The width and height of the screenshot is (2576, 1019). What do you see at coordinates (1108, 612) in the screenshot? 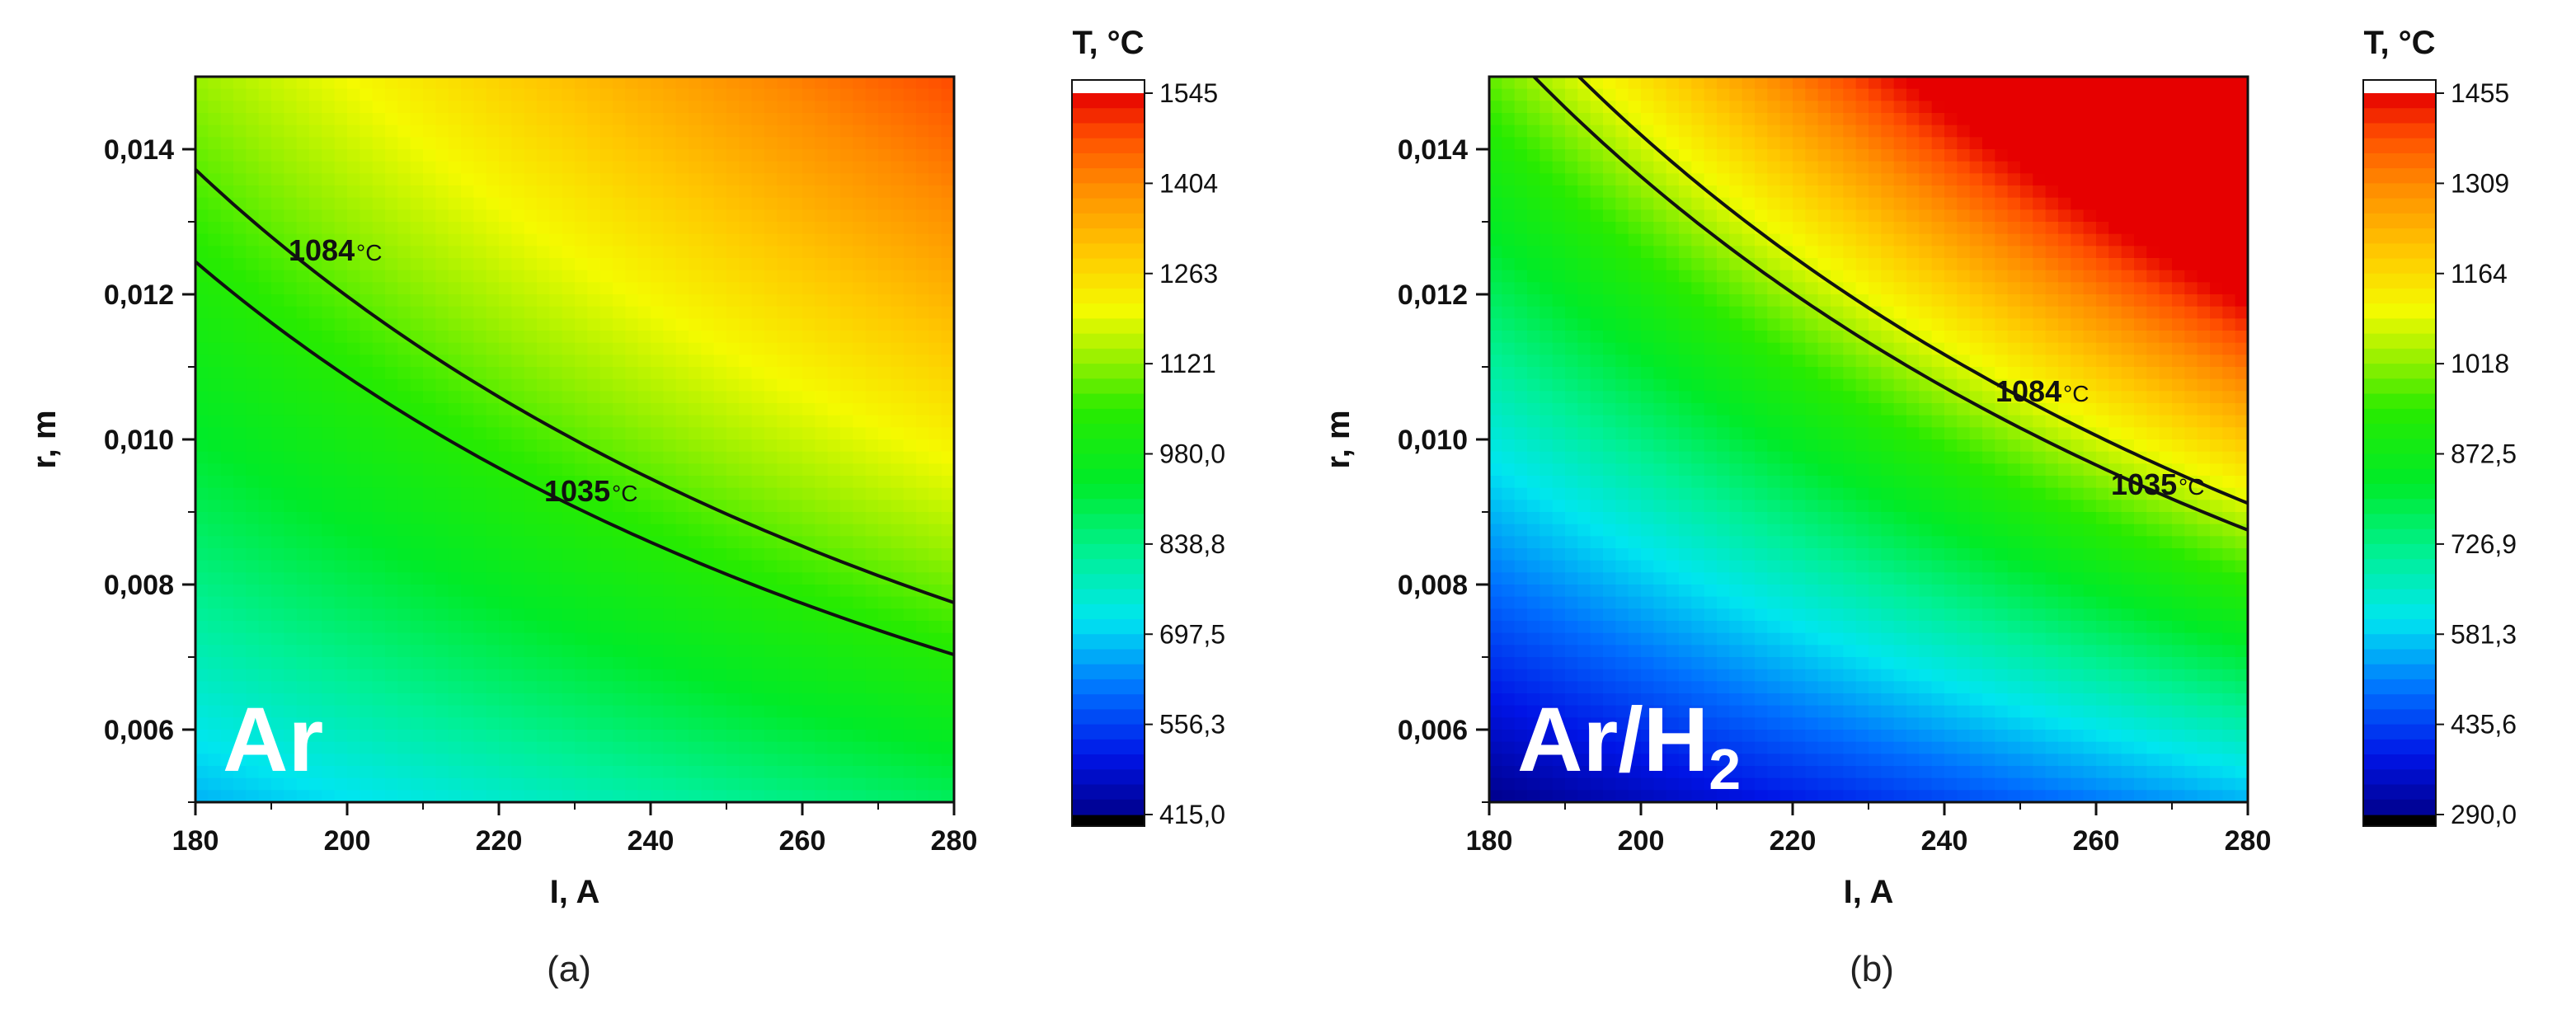
I see `colorbar-band` at bounding box center [1108, 612].